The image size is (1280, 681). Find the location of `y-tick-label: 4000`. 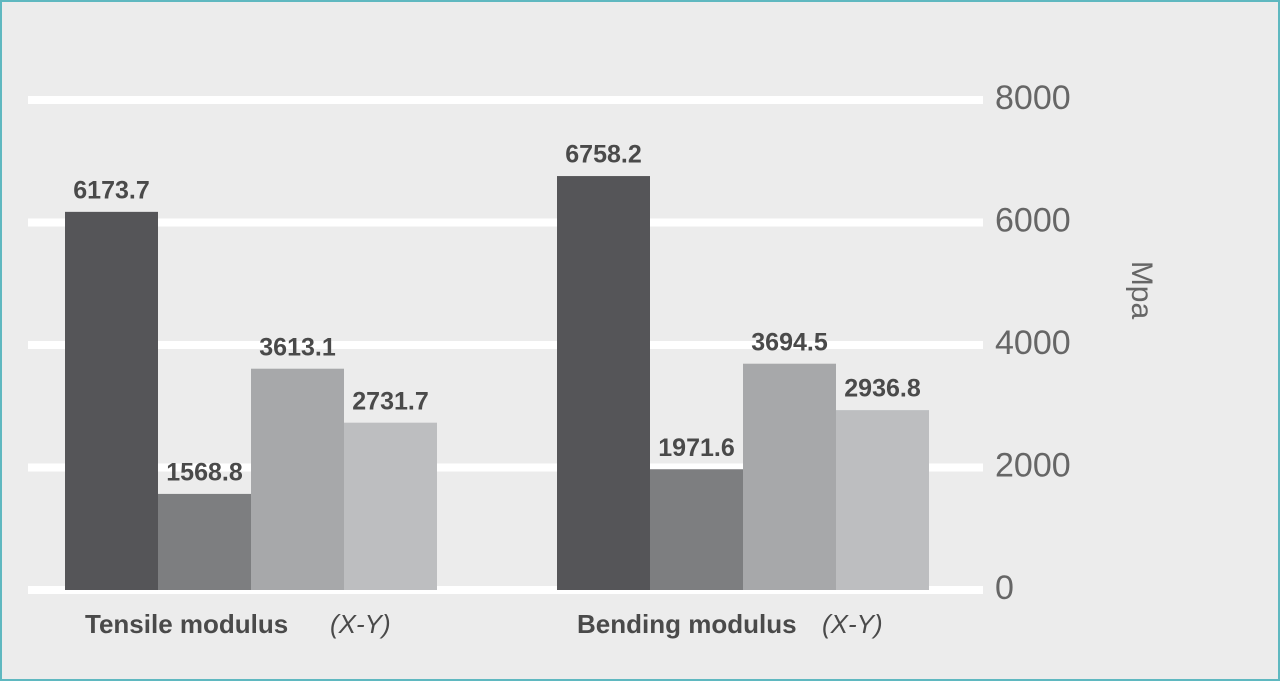

y-tick-label: 4000 is located at coordinates (1033, 343).